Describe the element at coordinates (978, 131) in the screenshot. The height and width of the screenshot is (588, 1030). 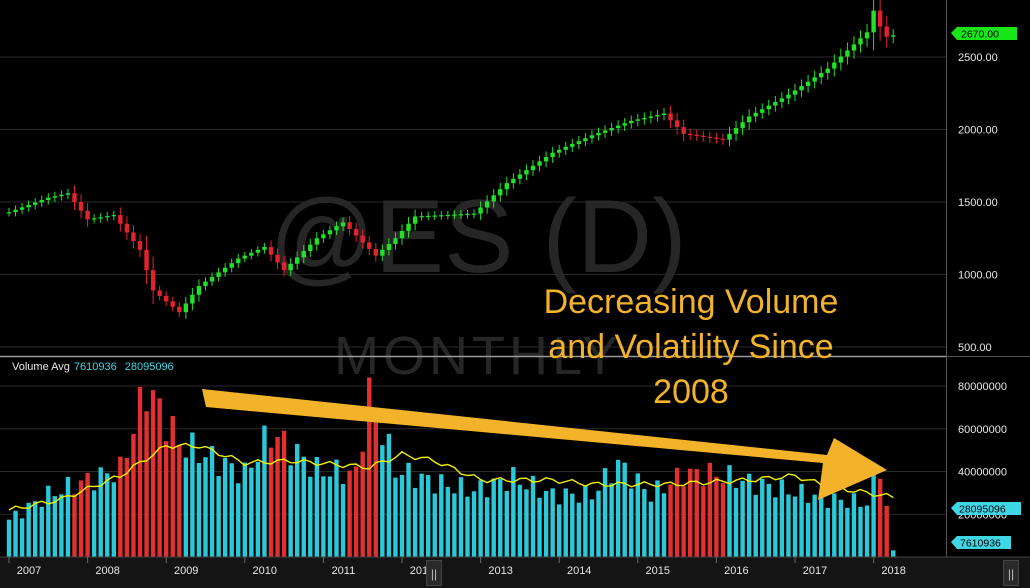
I see `price-tick-label: 2000.00` at that location.